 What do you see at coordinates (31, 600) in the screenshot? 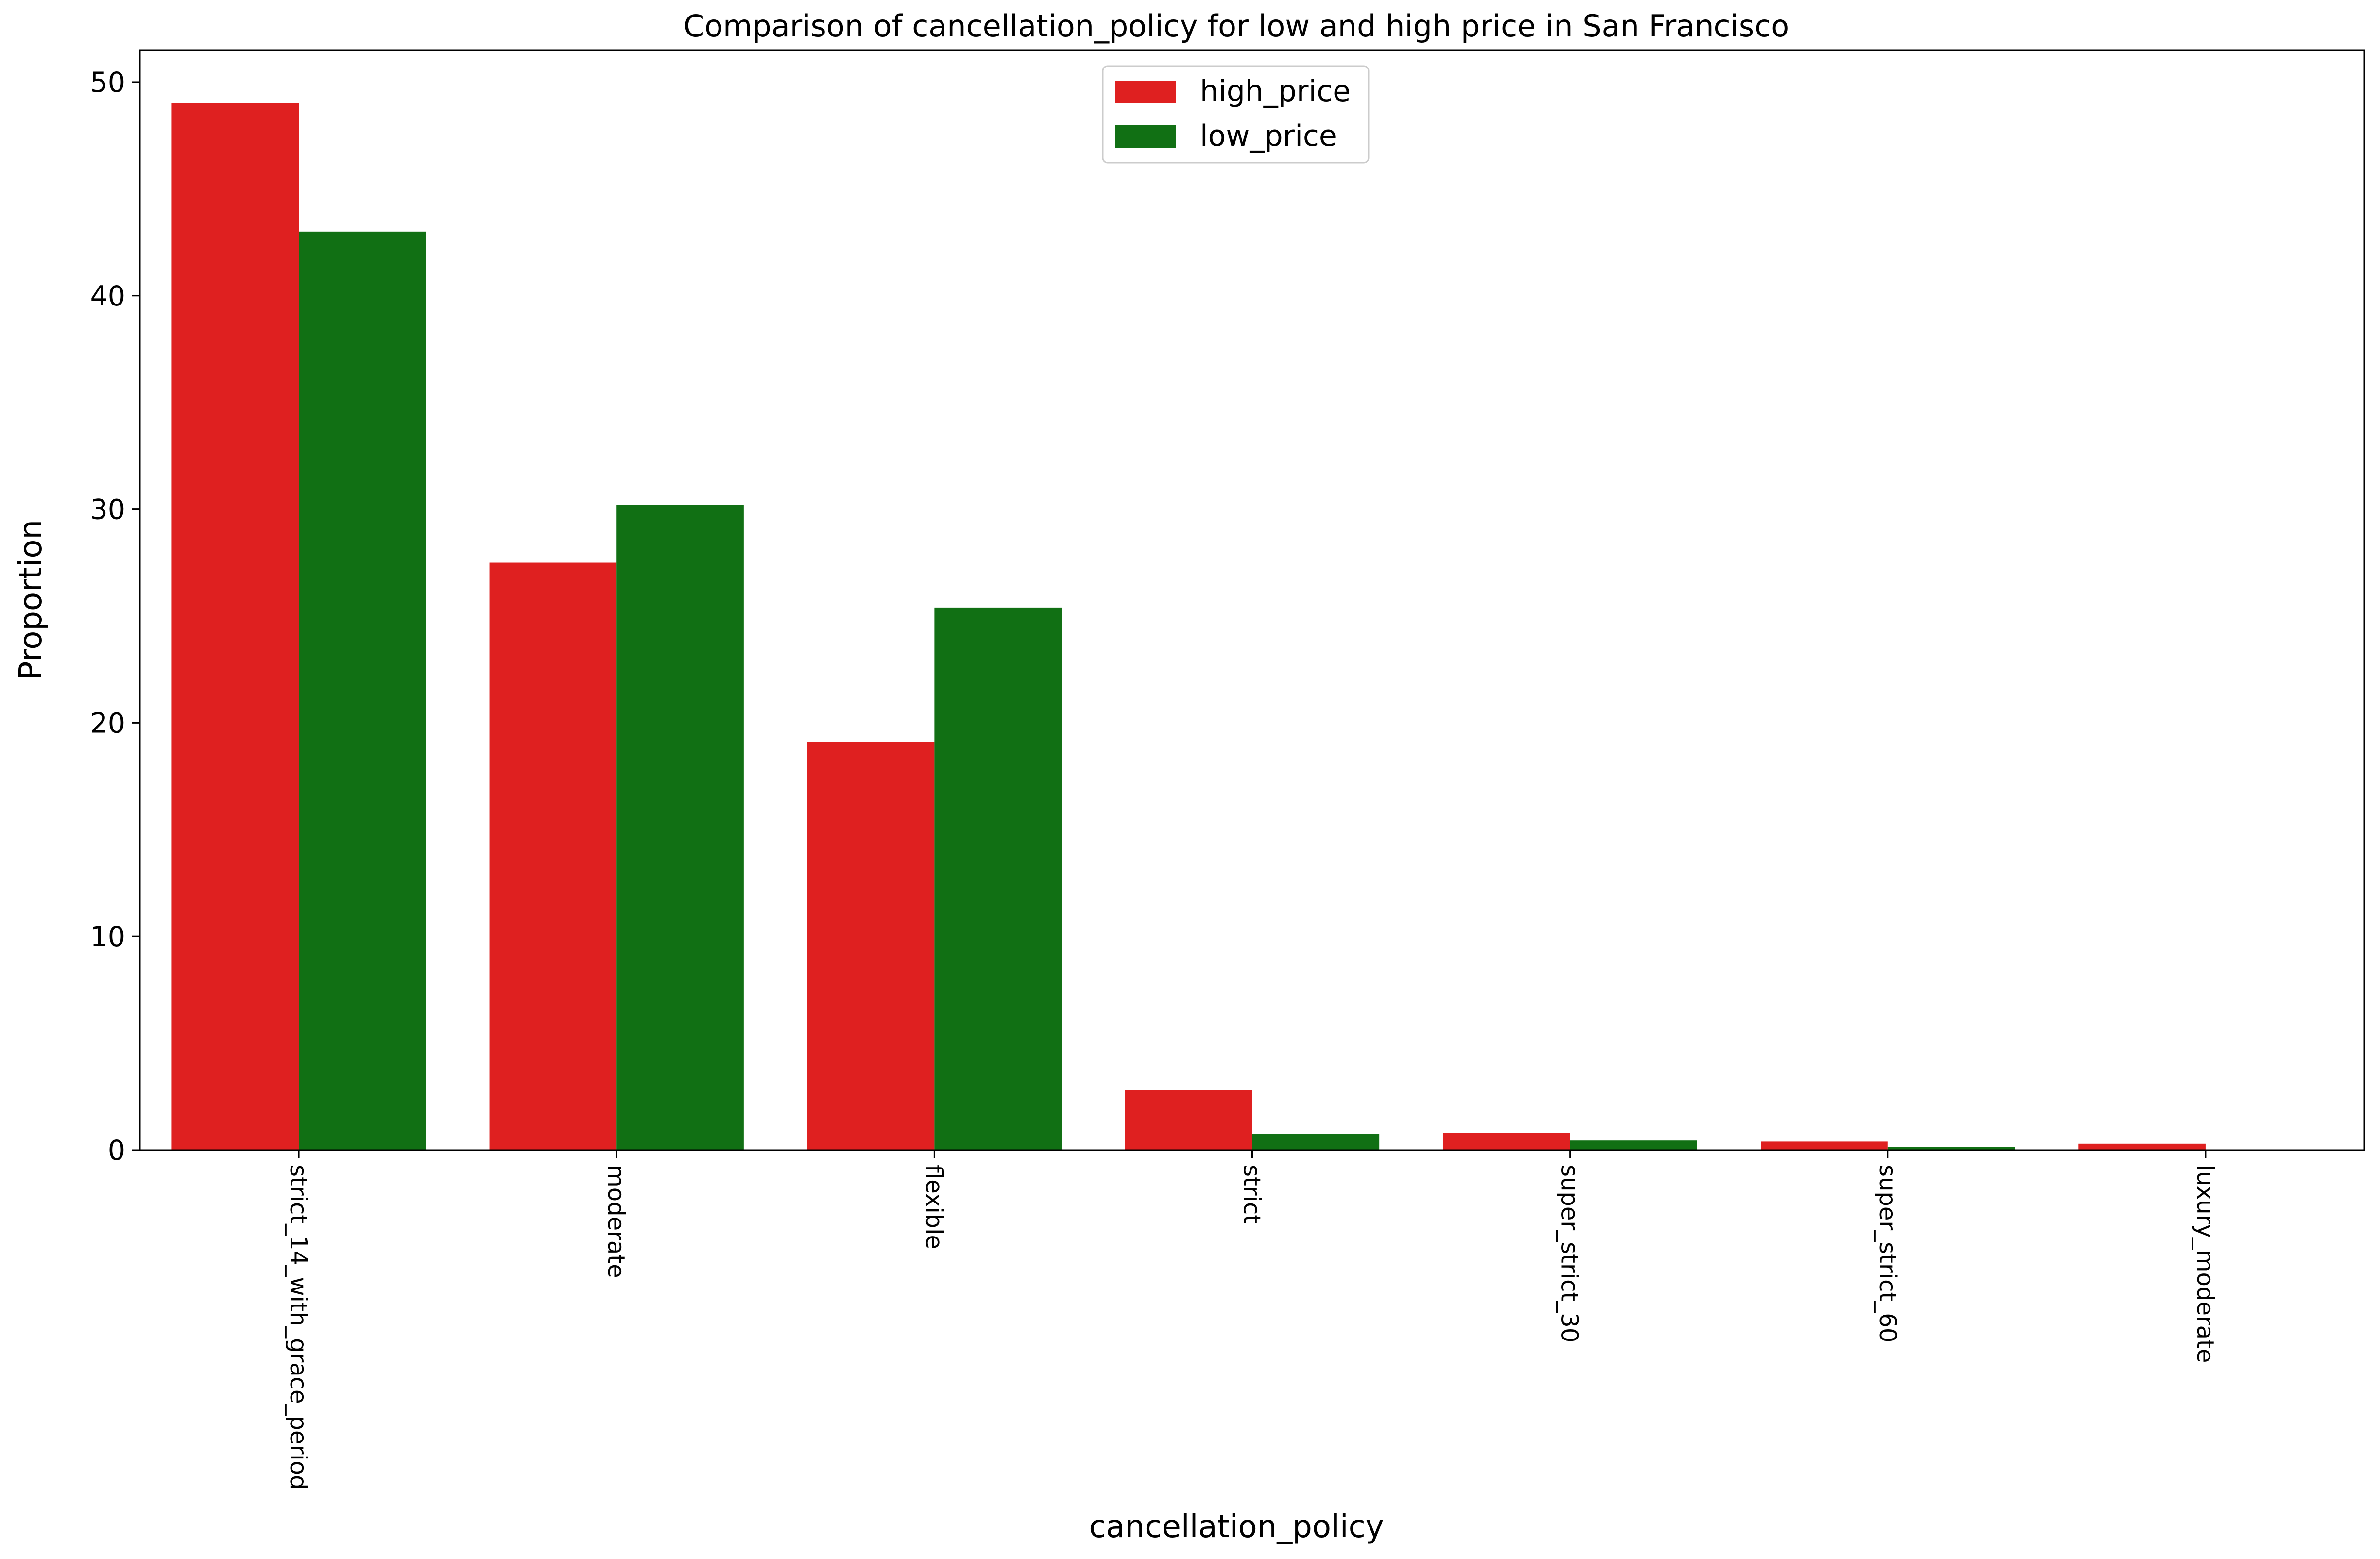
I see `y-axis-label: Proportion` at bounding box center [31, 600].